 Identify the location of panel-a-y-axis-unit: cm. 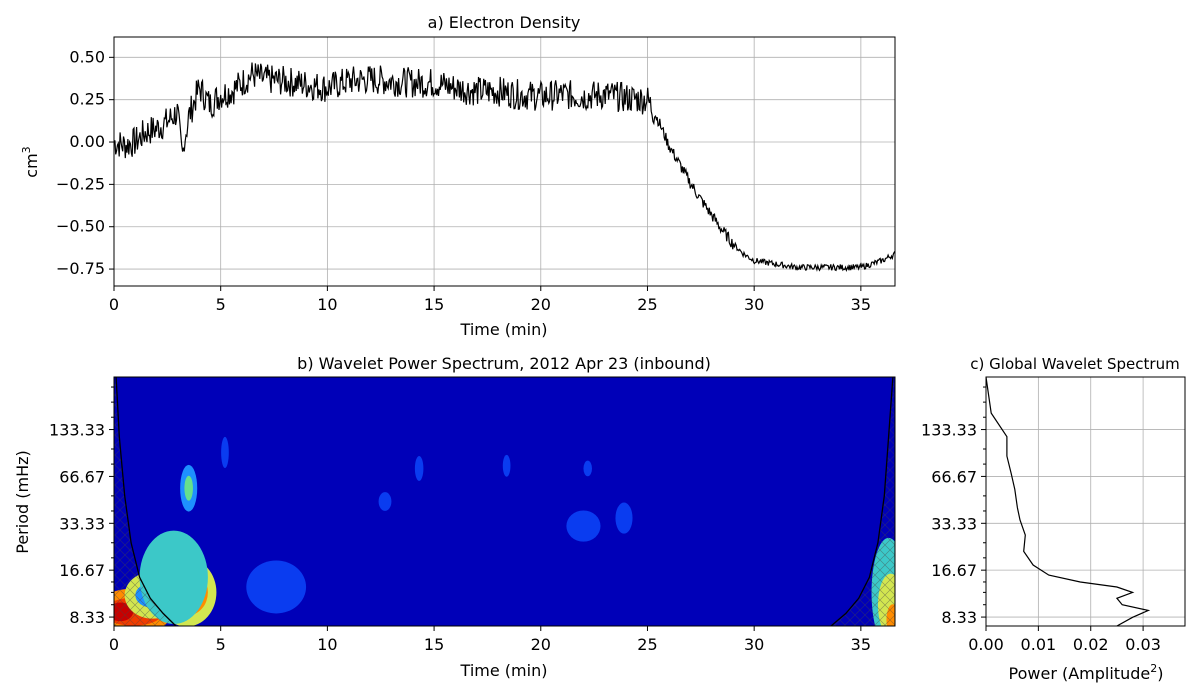
(31, 165).